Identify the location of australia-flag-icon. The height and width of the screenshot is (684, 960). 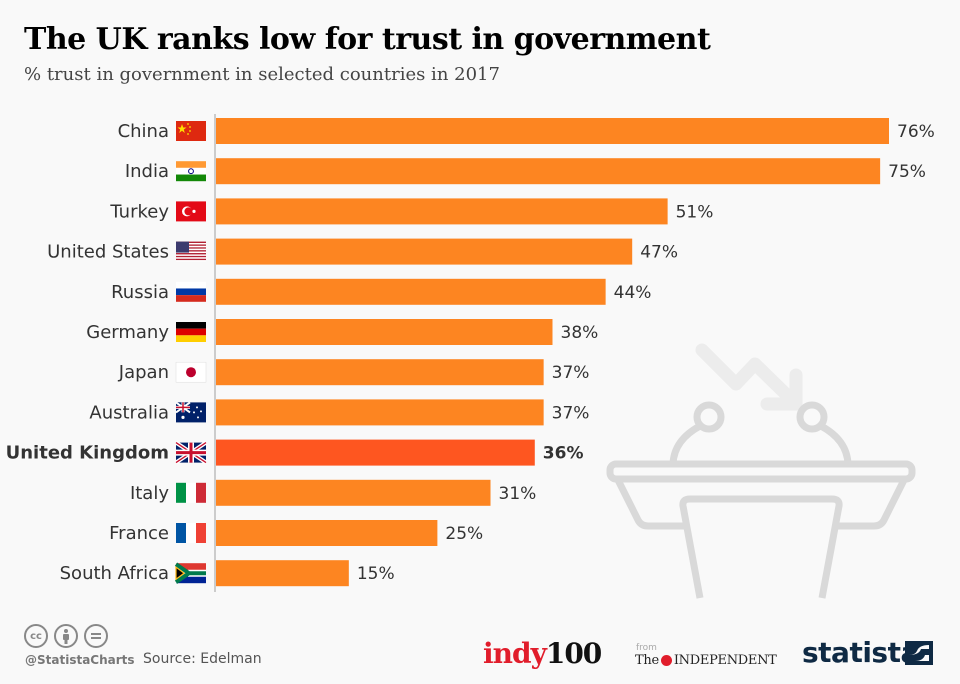
(190, 412).